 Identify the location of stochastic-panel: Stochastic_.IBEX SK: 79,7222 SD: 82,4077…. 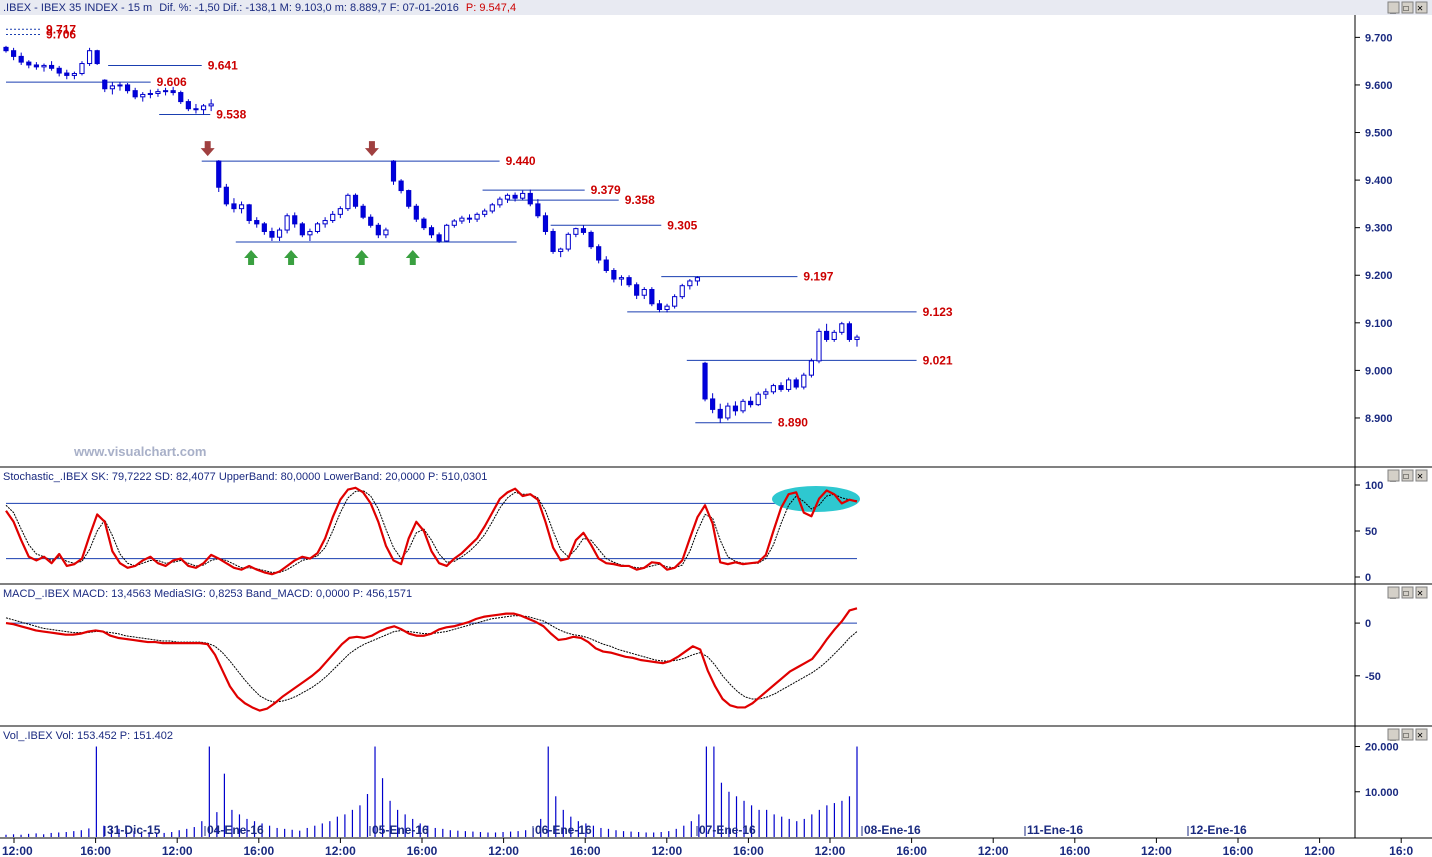
(716, 526).